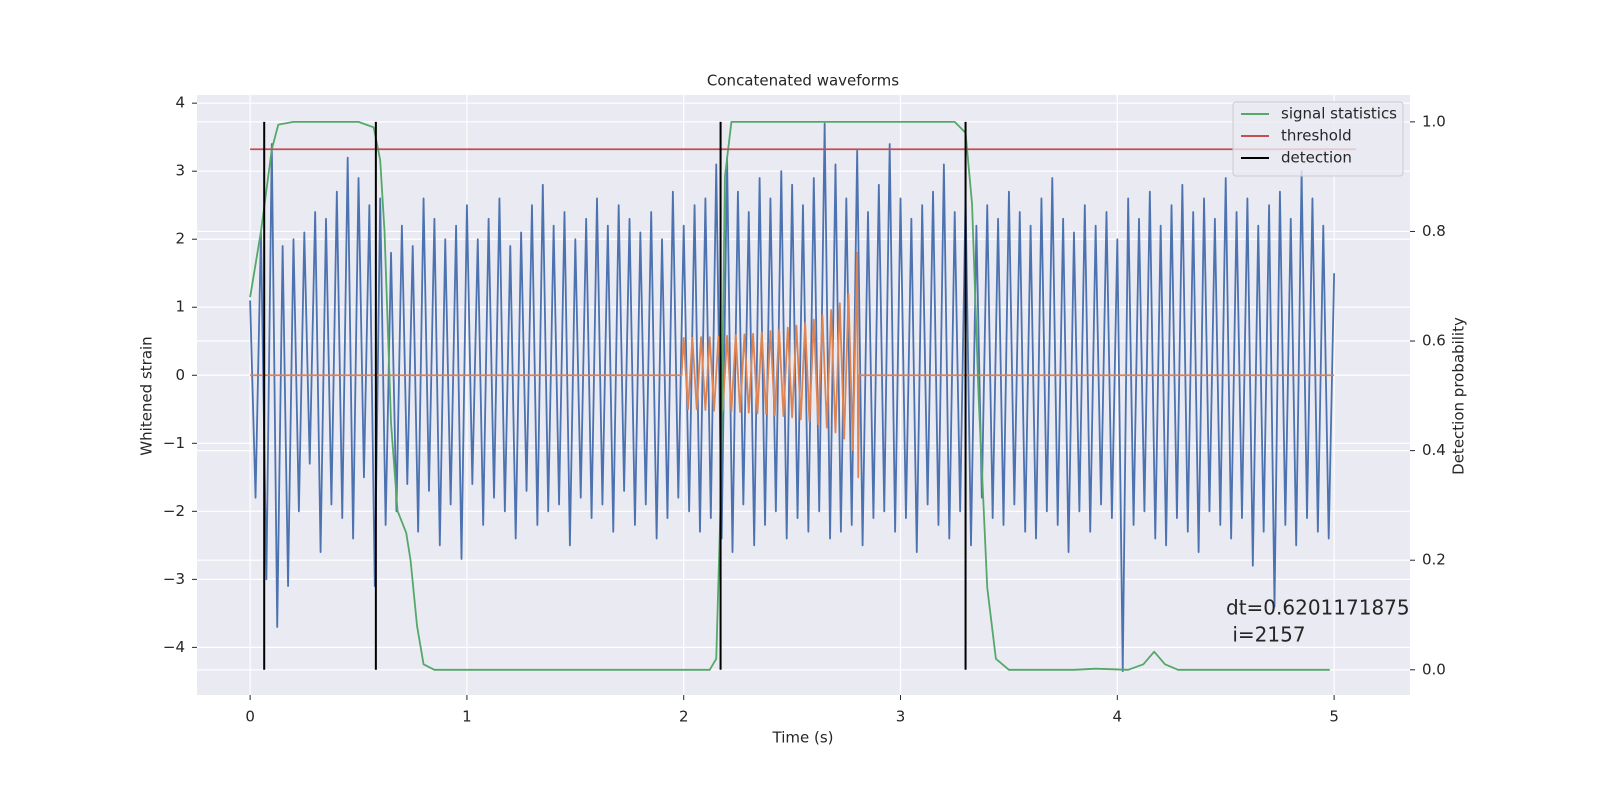 The height and width of the screenshot is (800, 1600). I want to click on legend-box, so click(1318, 139).